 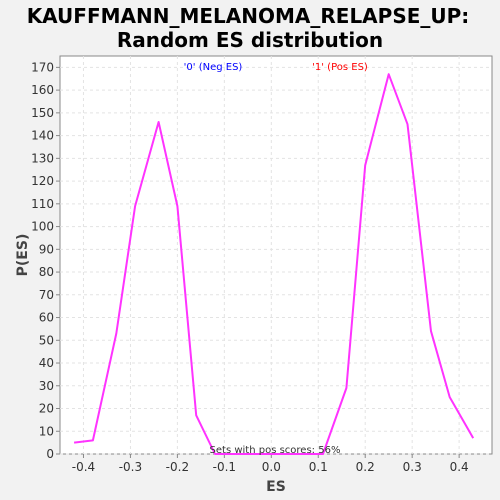 I want to click on y-tick-label: 40, so click(x=46, y=363).